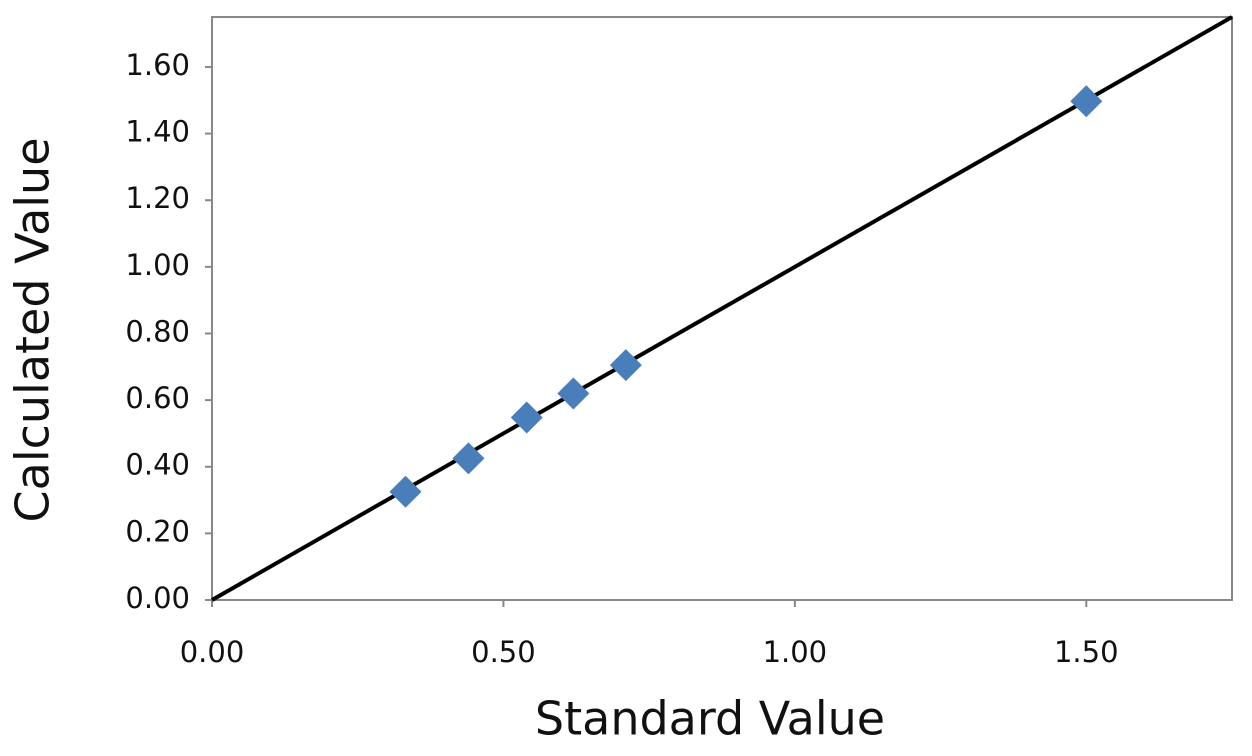  What do you see at coordinates (212, 652) in the screenshot?
I see `x-tick-label: 0.00` at bounding box center [212, 652].